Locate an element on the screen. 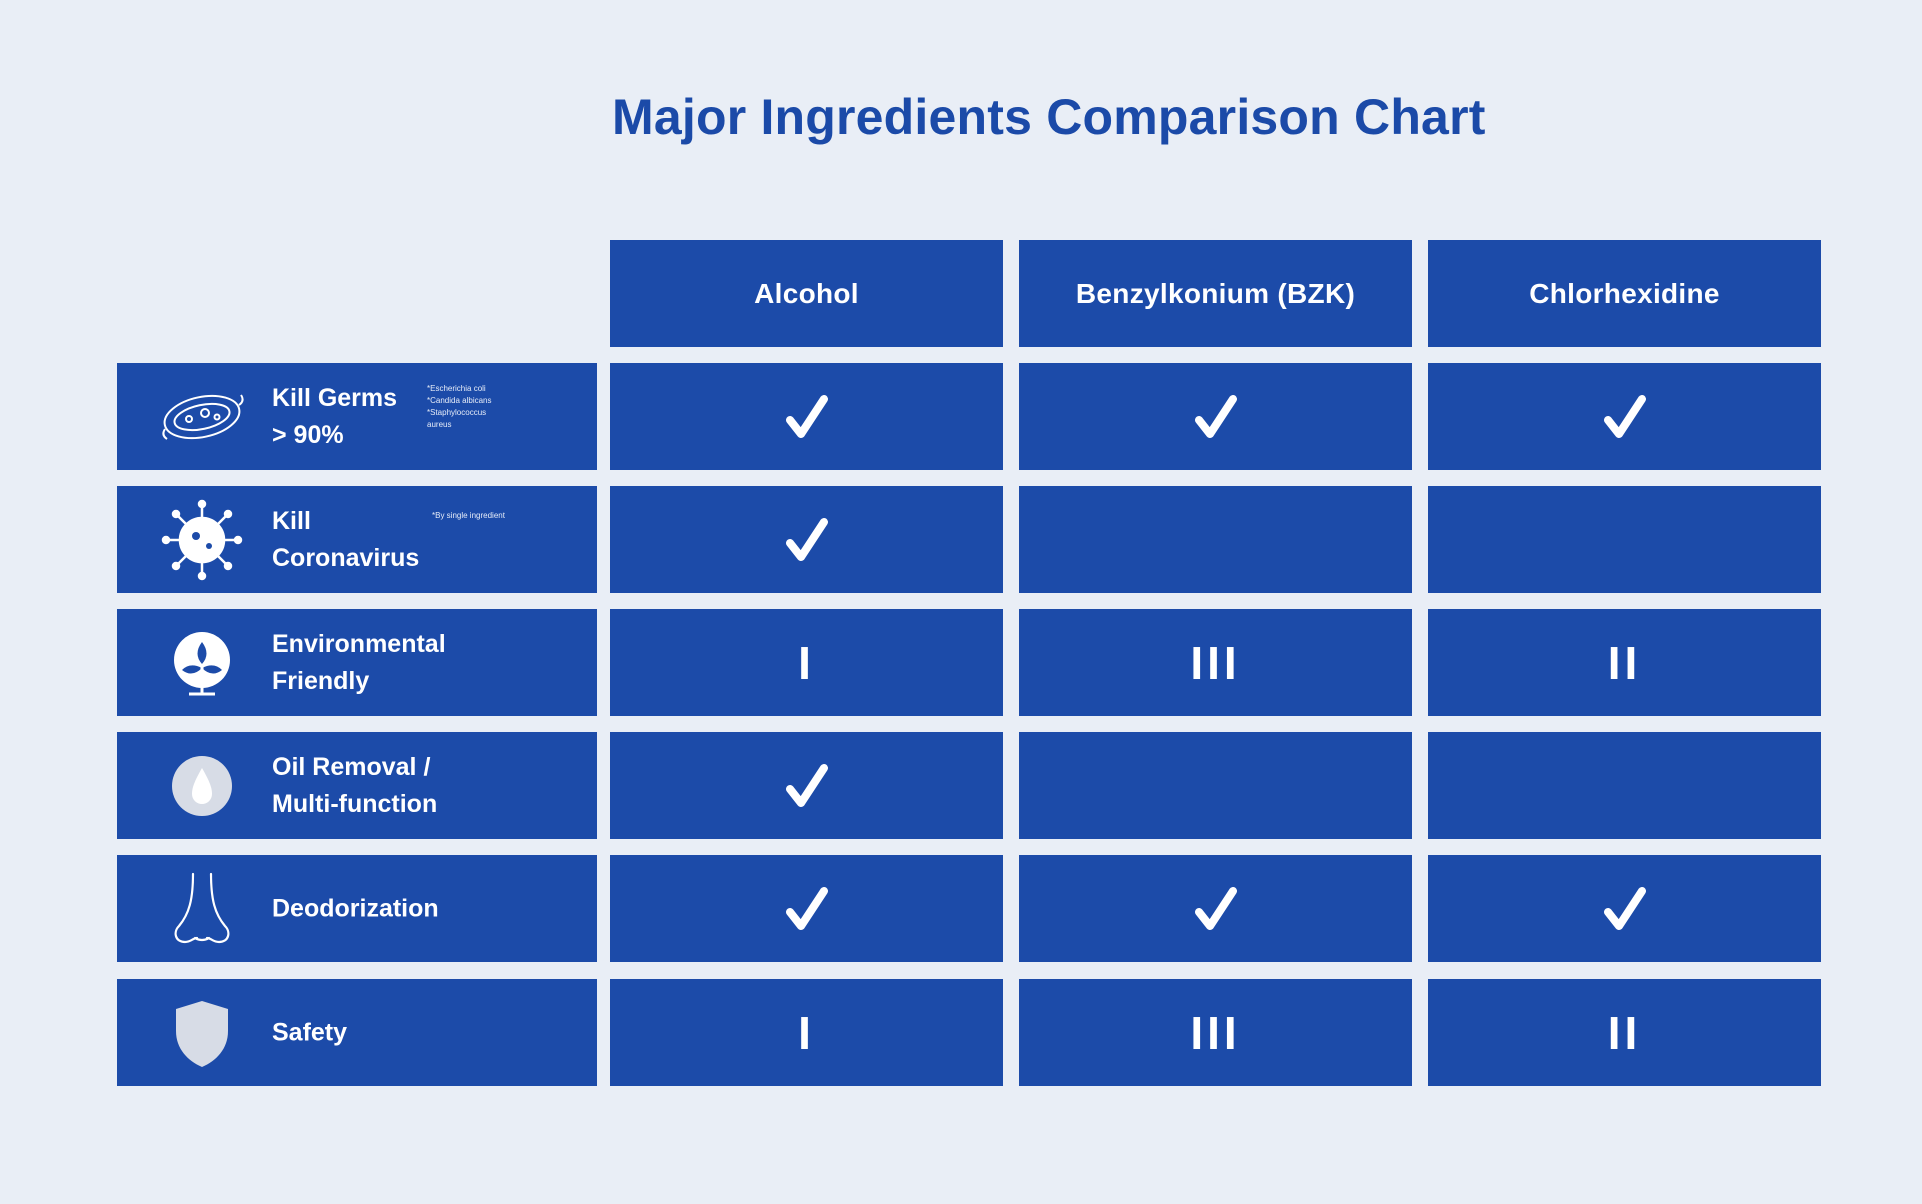 Image resolution: width=1922 pixels, height=1204 pixels. row-label-text: Kill Coronavirus is located at coordinates (367, 540).